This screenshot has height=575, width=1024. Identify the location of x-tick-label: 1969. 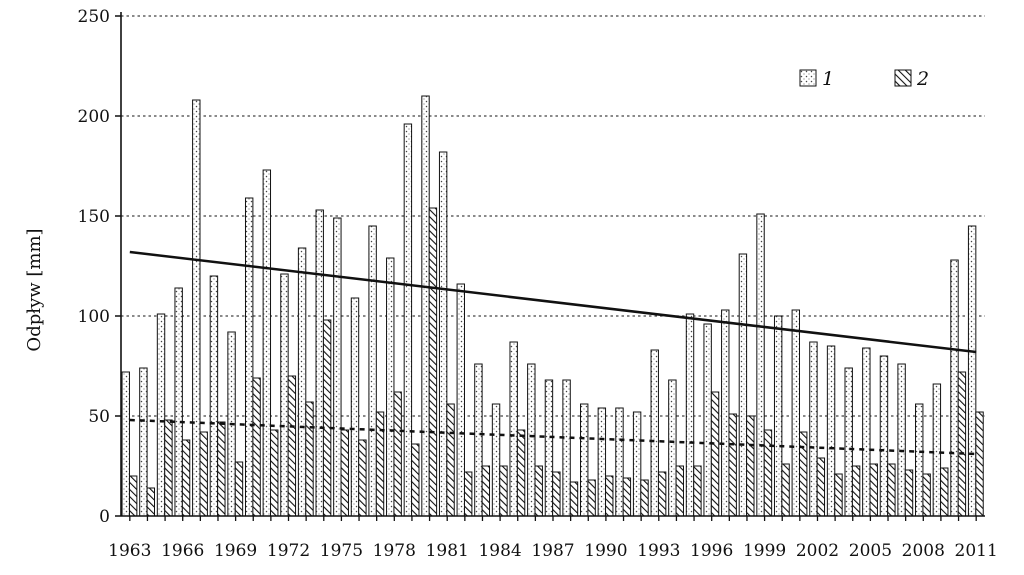
(235, 551).